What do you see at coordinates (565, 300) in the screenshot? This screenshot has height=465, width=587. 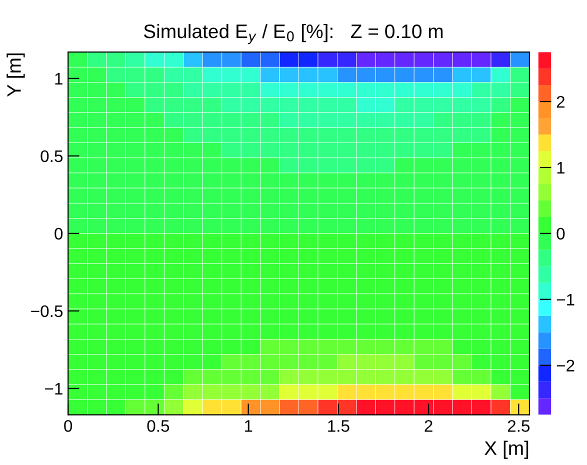 I see `color-bar-label: −1` at bounding box center [565, 300].